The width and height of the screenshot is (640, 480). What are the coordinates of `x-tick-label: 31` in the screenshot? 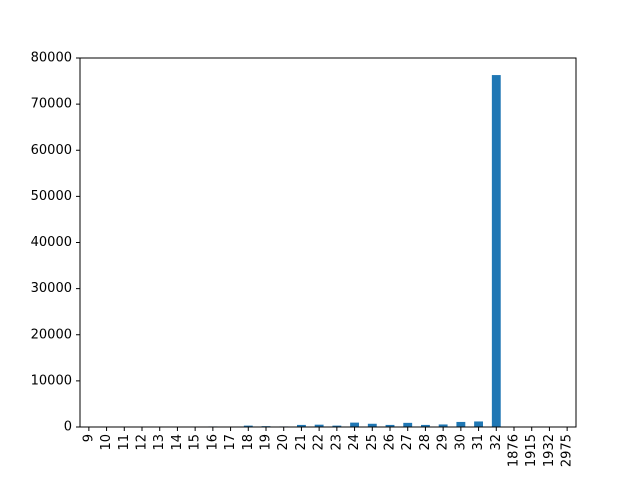 It's located at (478, 442).